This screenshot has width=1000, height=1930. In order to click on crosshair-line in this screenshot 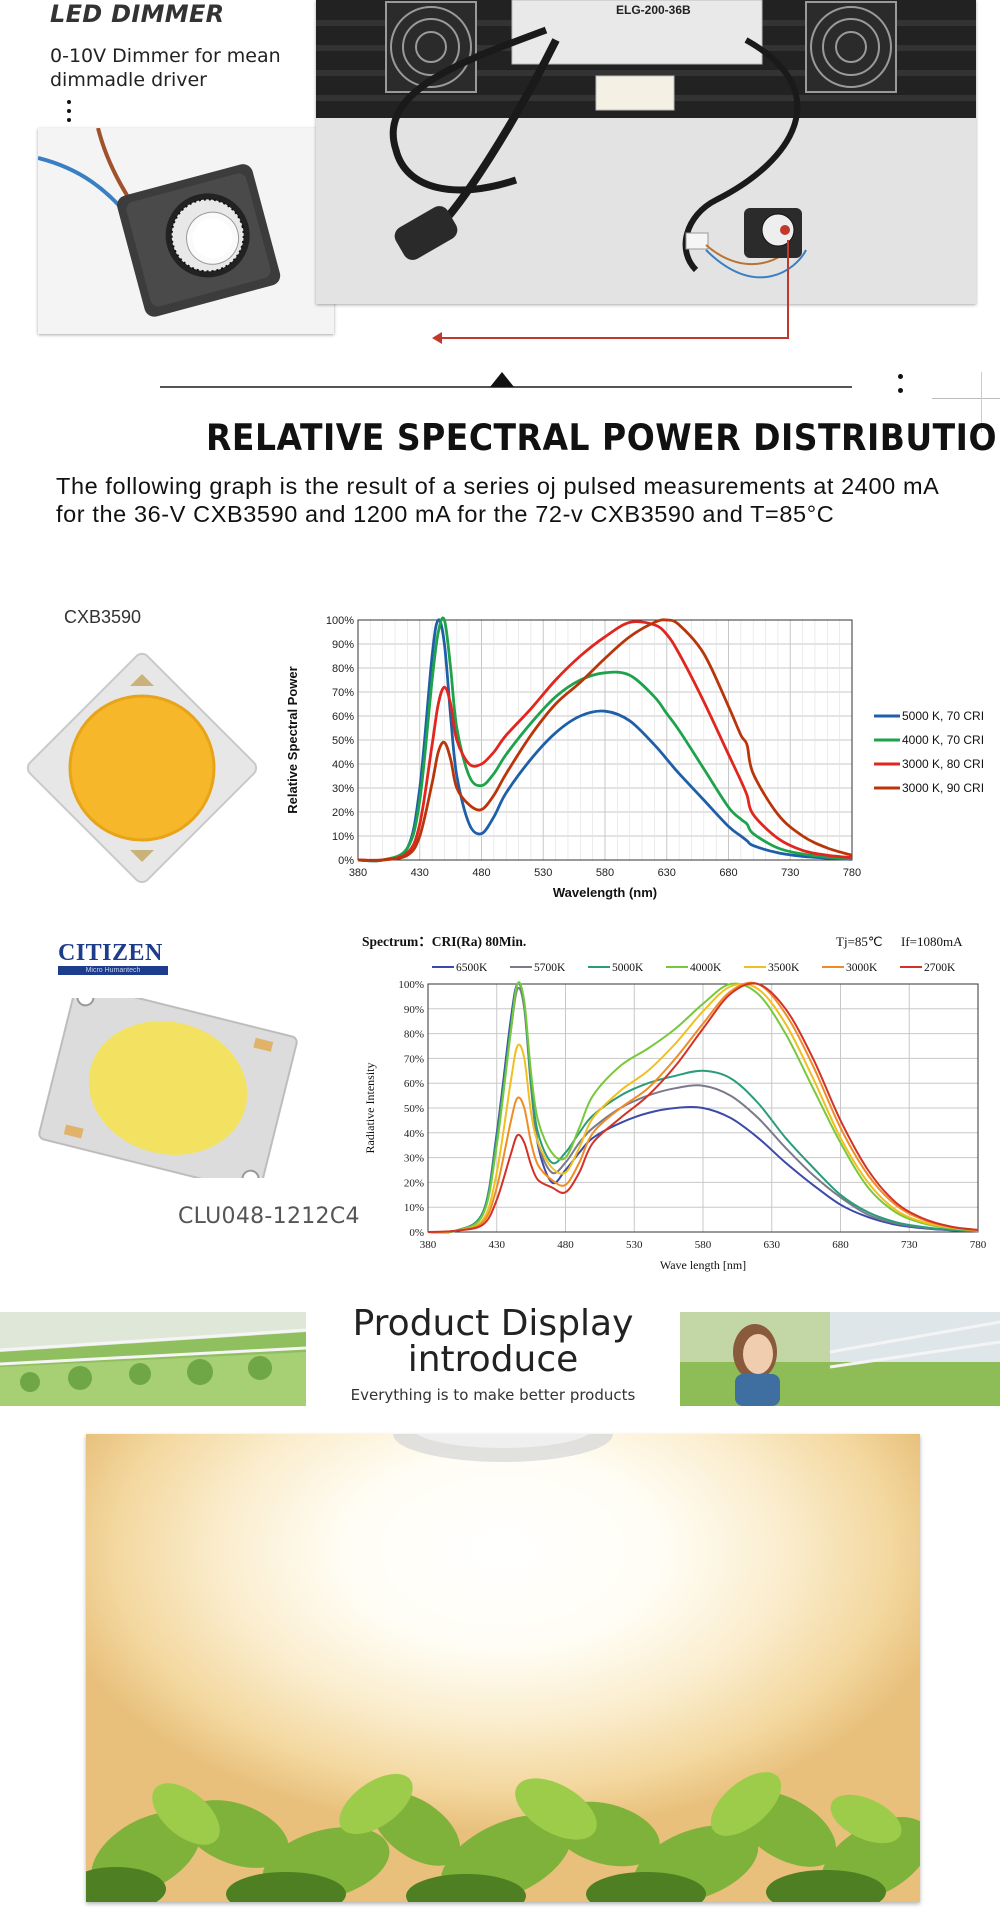, I will do `click(966, 398)`.